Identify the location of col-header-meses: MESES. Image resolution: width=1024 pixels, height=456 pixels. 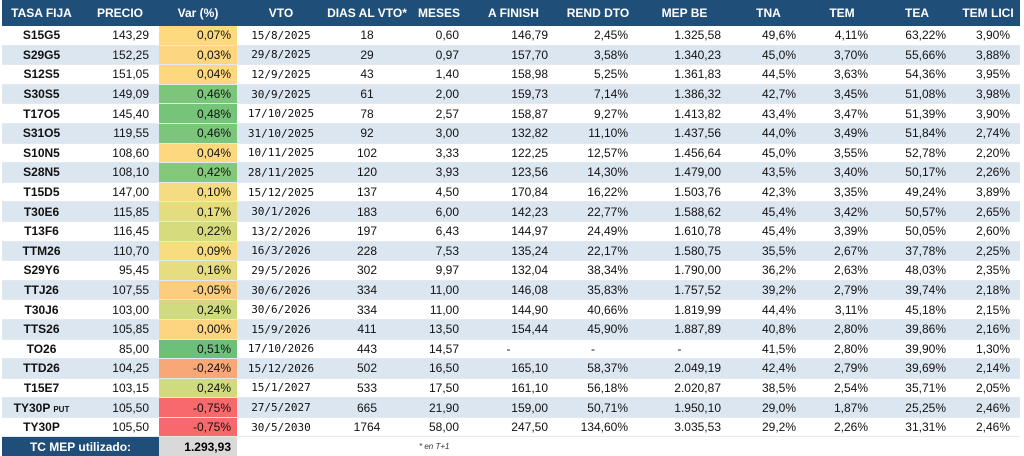
(439, 13).